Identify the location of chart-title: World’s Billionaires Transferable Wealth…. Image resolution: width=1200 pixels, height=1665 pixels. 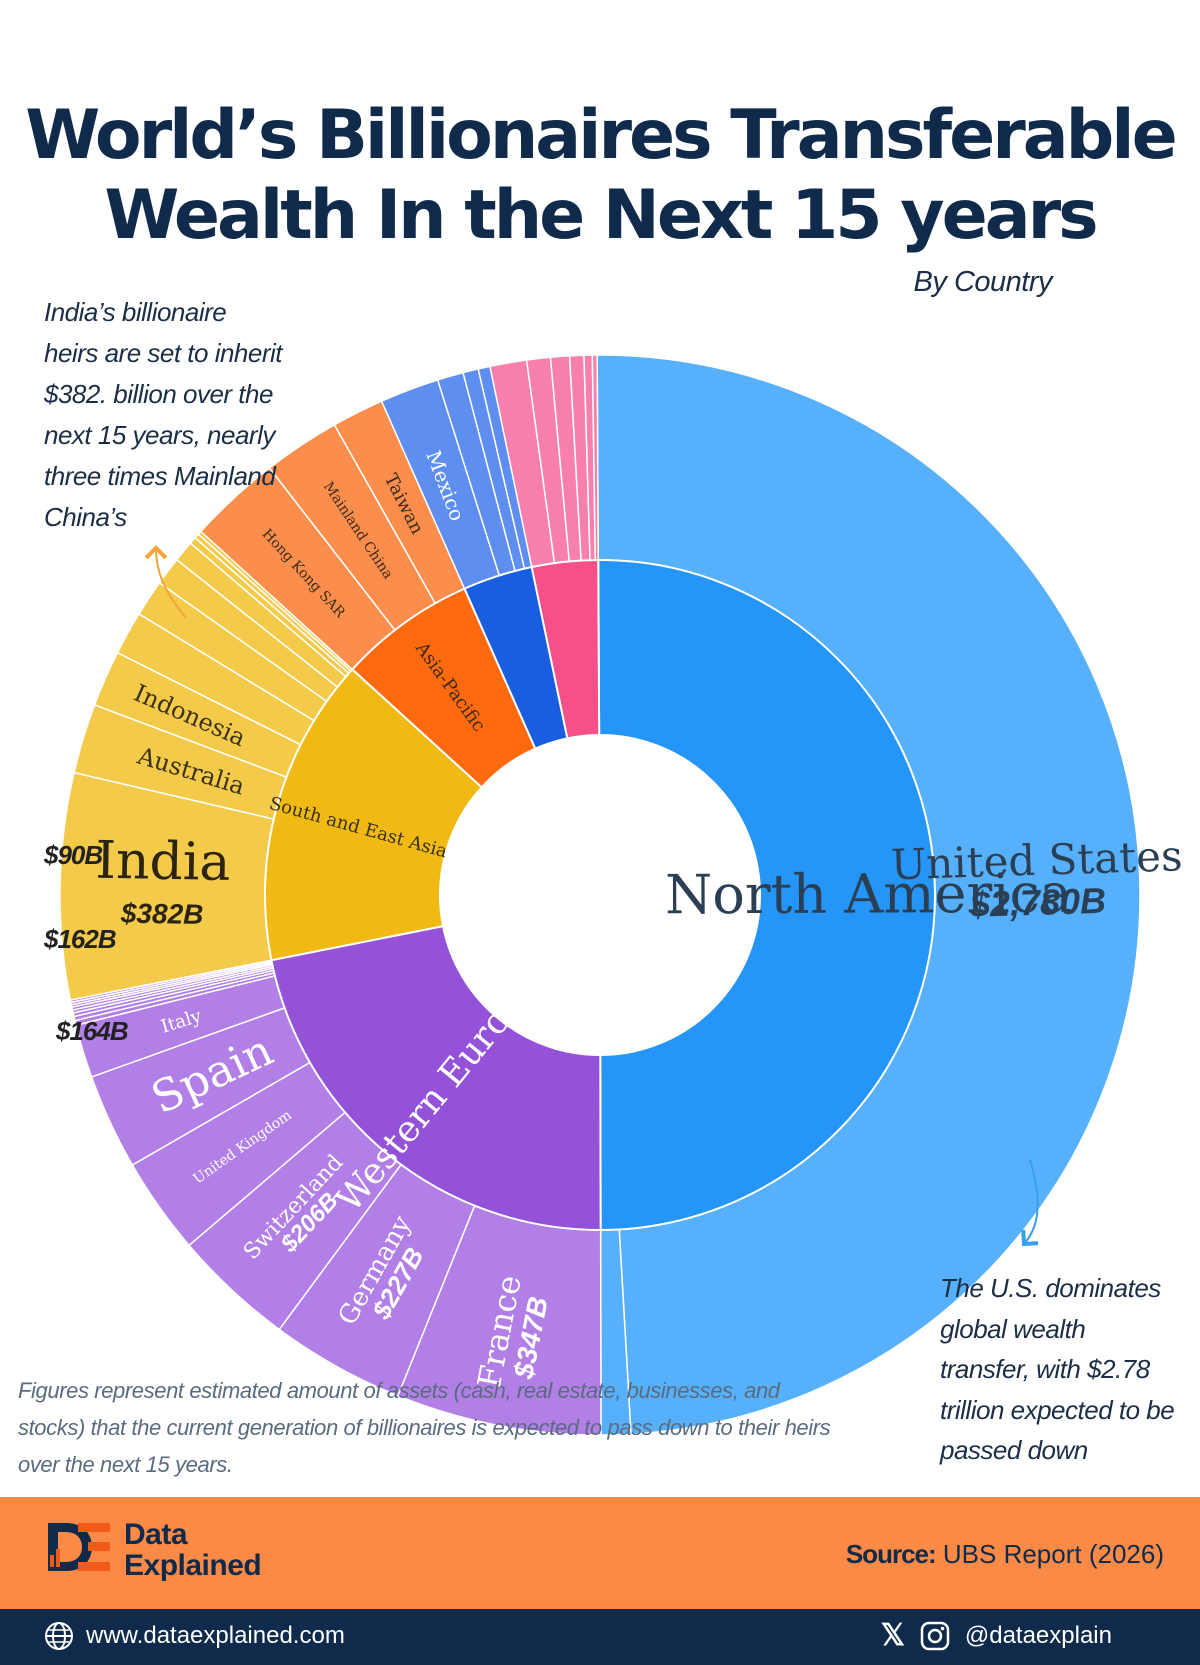
(600, 176).